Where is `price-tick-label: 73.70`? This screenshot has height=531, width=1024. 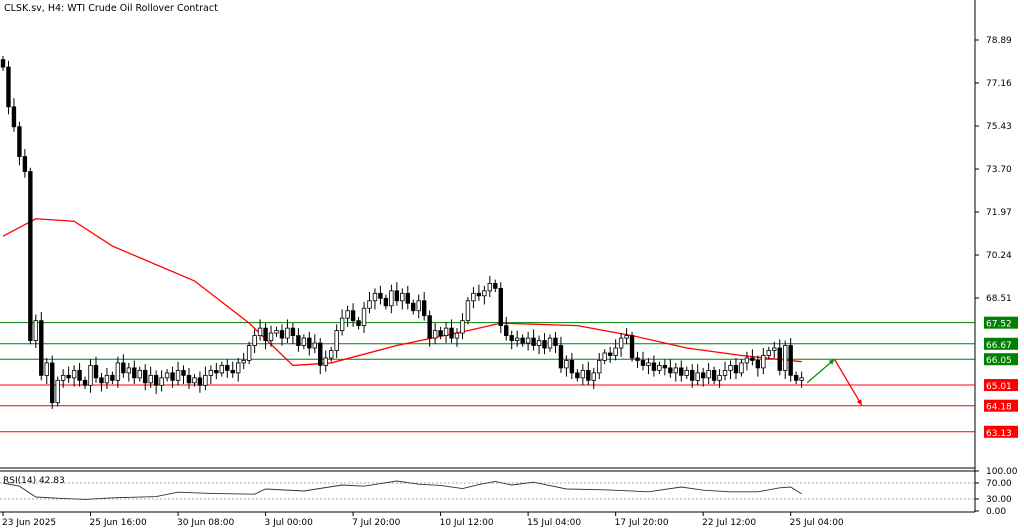
price-tick-label: 73.70 is located at coordinates (999, 170).